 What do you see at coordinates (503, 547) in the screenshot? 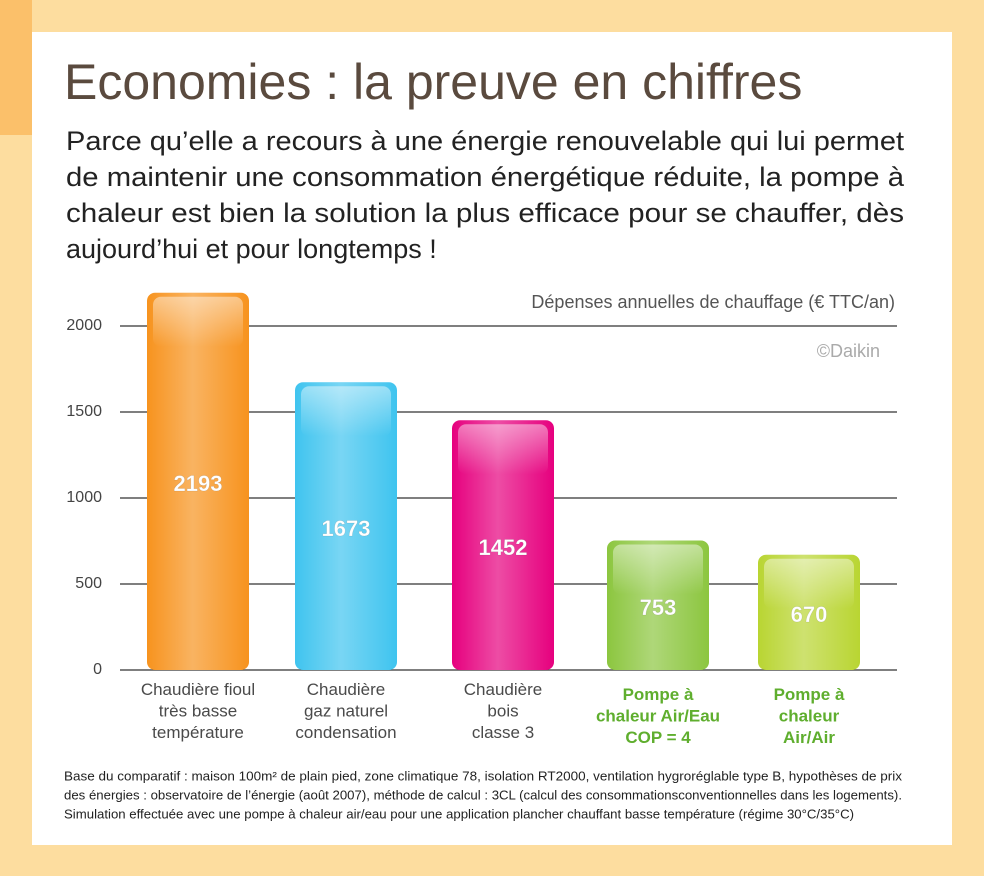
I see `value-label: 1452` at bounding box center [503, 547].